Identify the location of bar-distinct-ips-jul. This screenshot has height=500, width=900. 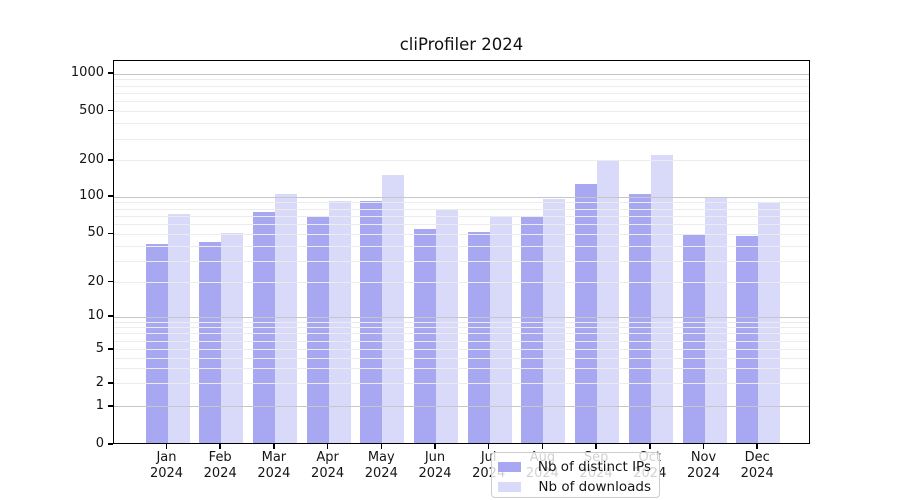
(478, 337).